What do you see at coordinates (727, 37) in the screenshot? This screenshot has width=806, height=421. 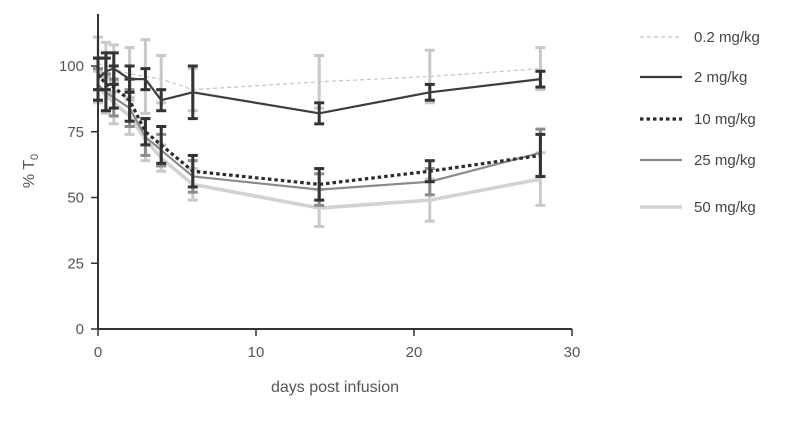 I see `legend-label: 0.2 mg/kg` at bounding box center [727, 37].